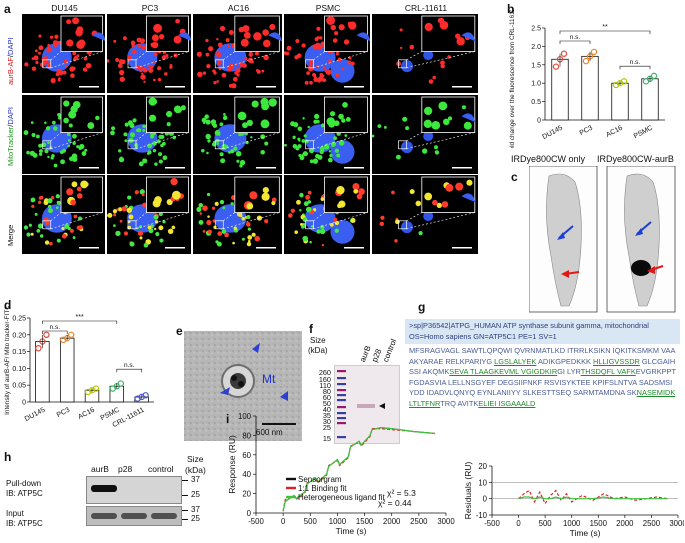 This screenshot has width=685, height=543. I want to click on marker-label: 37, so click(195, 479).